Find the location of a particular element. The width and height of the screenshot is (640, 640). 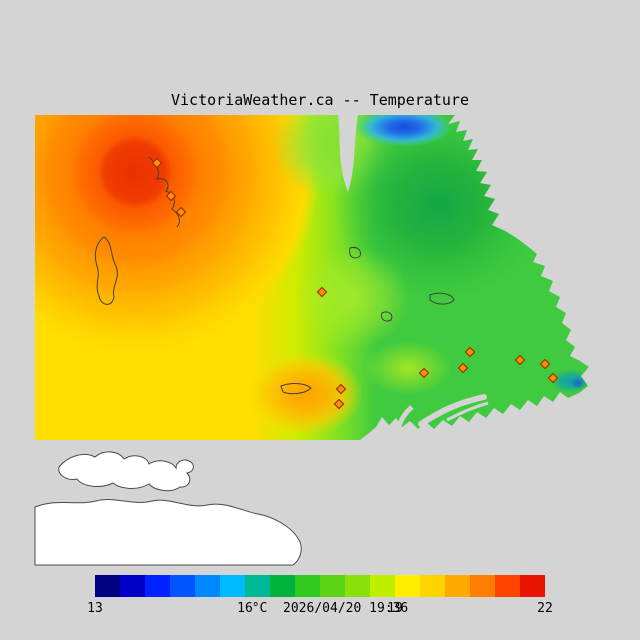

land-shapes is located at coordinates (168, 508).